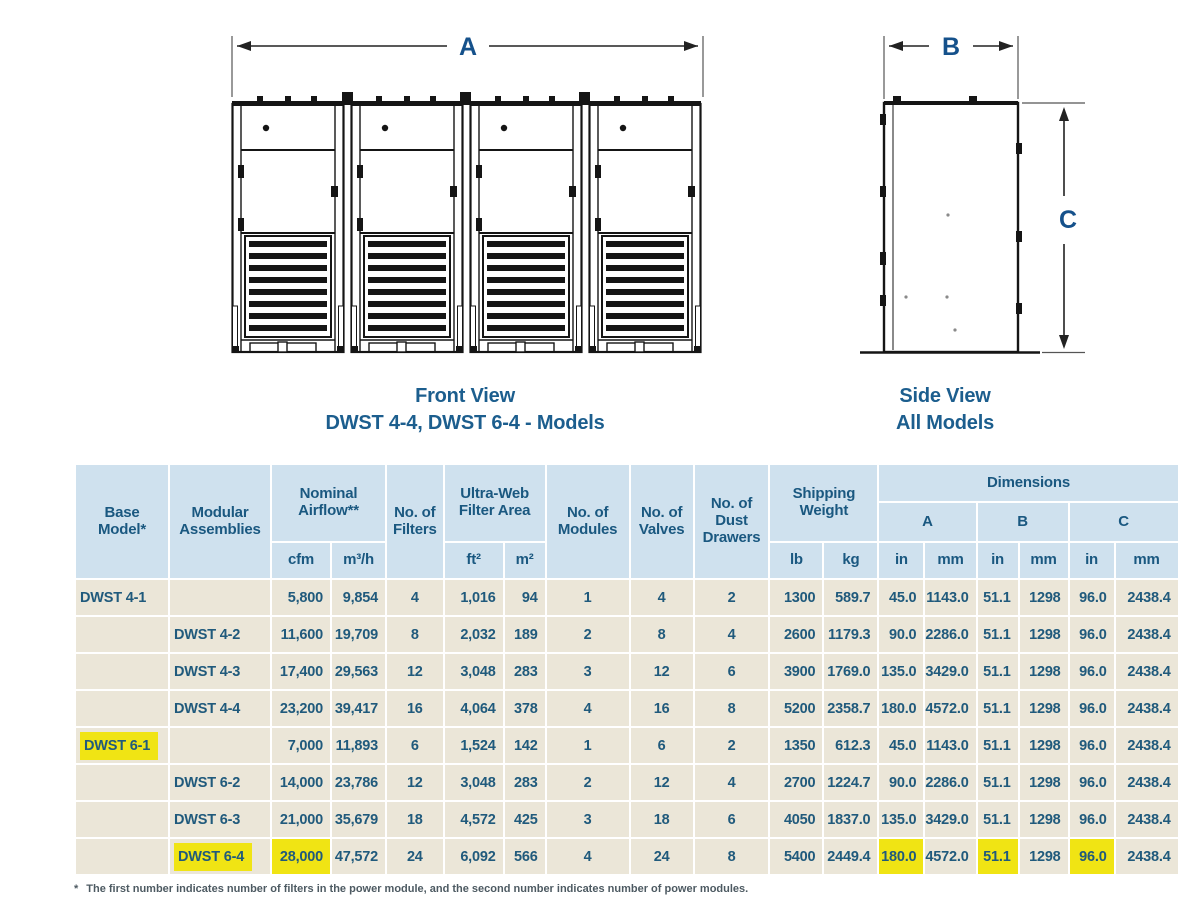 The height and width of the screenshot is (900, 1182). Describe the element at coordinates (997, 560) in the screenshot. I see `unit-b-in: in` at that location.